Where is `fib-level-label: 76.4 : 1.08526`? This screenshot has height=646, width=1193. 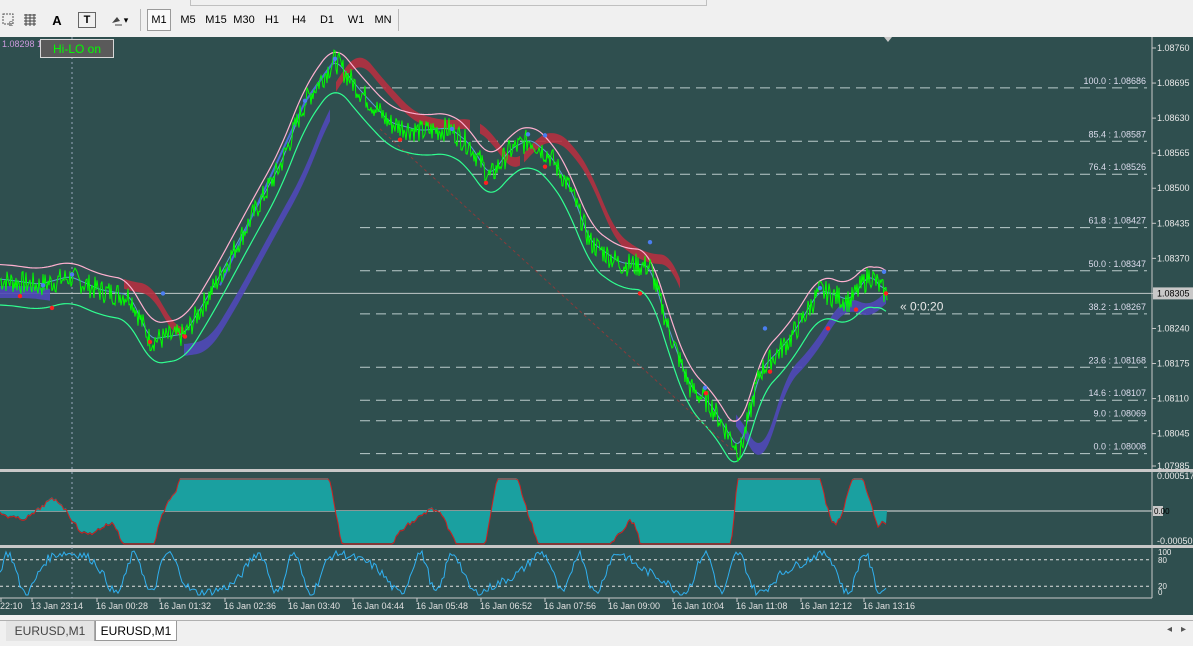
fib-level-label: 76.4 : 1.08526 is located at coordinates (1117, 167).